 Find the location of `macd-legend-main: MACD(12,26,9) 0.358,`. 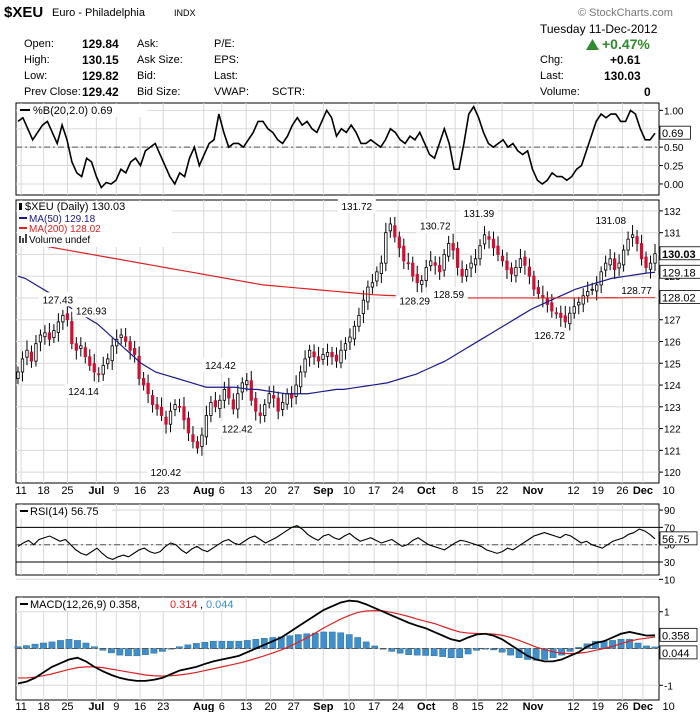

macd-legend-main: MACD(12,26,9) 0.358, is located at coordinates (85, 605).